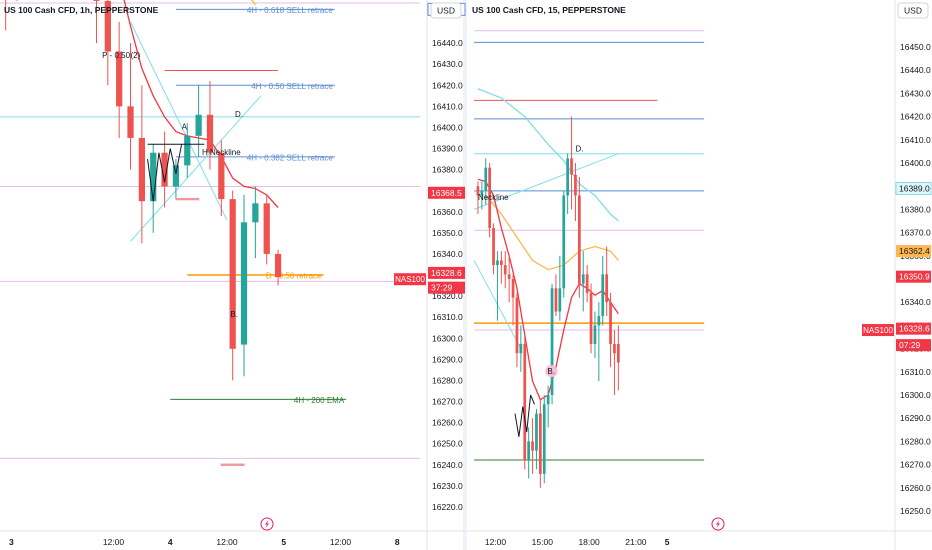 This screenshot has height=550, width=932. What do you see at coordinates (915, 302) in the screenshot?
I see `y-tick-label: 16340.0` at bounding box center [915, 302].